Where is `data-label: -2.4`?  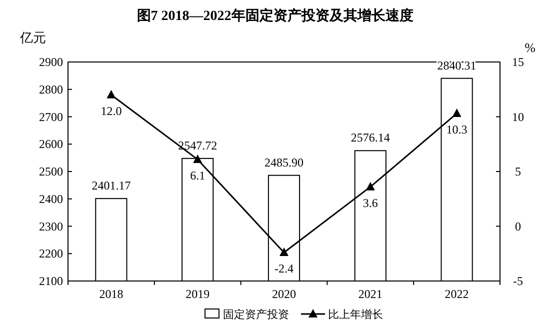
data-label: -2.4 is located at coordinates (284, 269).